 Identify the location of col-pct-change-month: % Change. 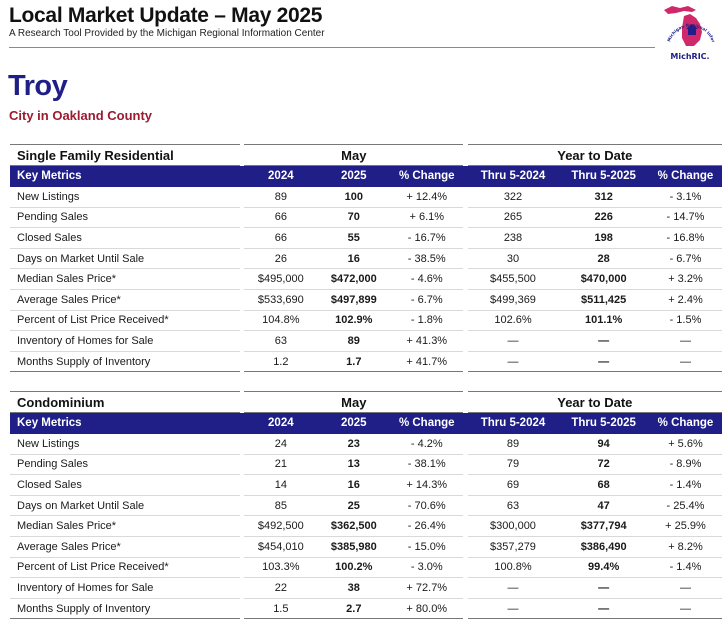
(427, 176).